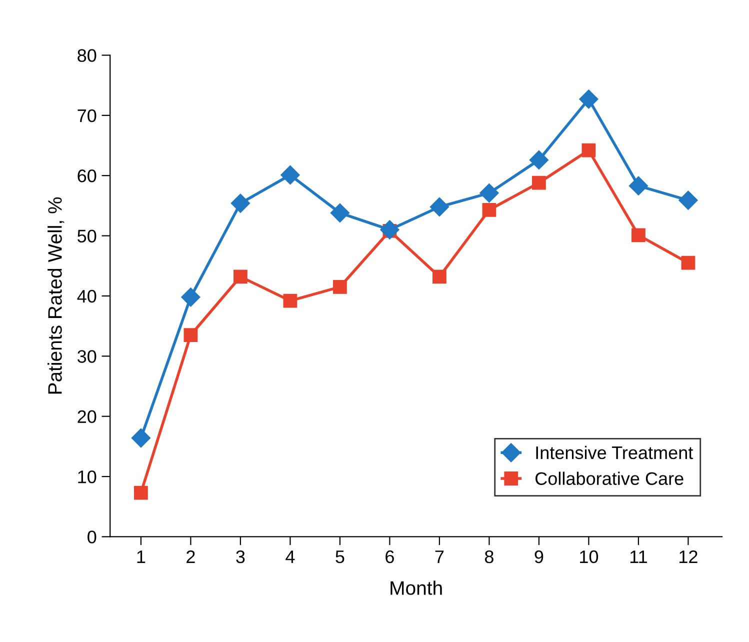  What do you see at coordinates (638, 556) in the screenshot?
I see `x-tick-label: 11` at bounding box center [638, 556].